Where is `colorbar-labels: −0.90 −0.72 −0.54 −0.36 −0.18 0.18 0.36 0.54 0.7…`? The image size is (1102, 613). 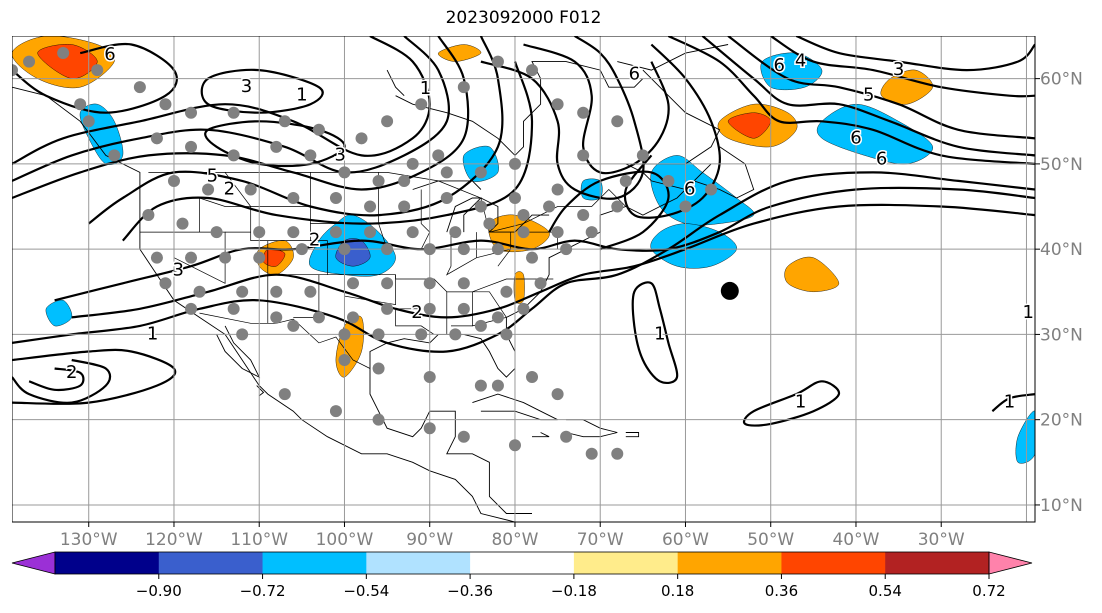
colorbar-labels: −0.90 −0.72 −0.54 −0.36 −0.18 0.18 0.36 0.54 0.7… is located at coordinates (571, 587).